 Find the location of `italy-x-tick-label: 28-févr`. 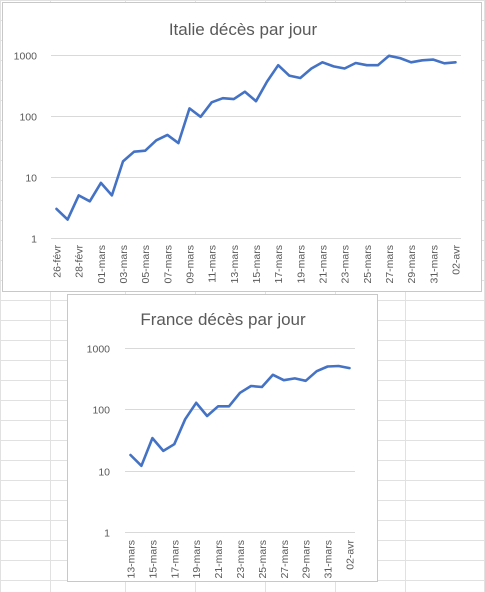

italy-x-tick-label: 28-févr is located at coordinates (80, 261).